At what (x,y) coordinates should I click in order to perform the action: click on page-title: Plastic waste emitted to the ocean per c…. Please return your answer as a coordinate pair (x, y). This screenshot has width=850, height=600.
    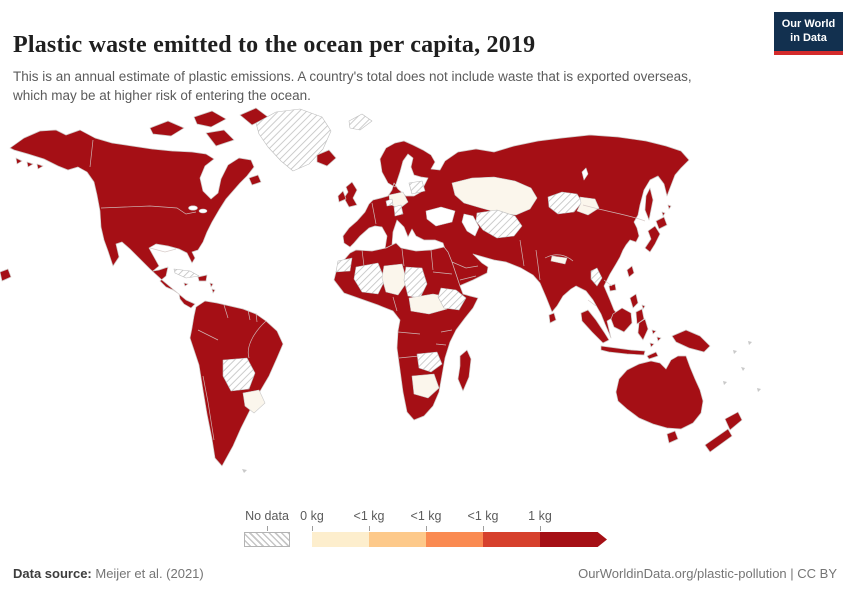
    Looking at the image, I should click on (274, 45).